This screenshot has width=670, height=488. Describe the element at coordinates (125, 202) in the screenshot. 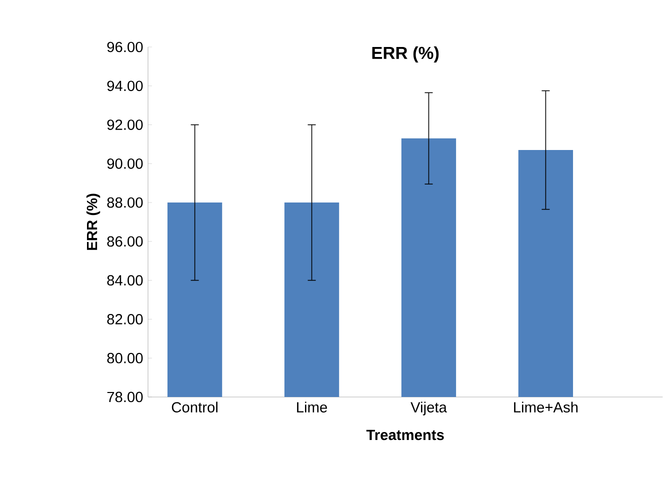

I see `y-tick-label: 88.00` at that location.